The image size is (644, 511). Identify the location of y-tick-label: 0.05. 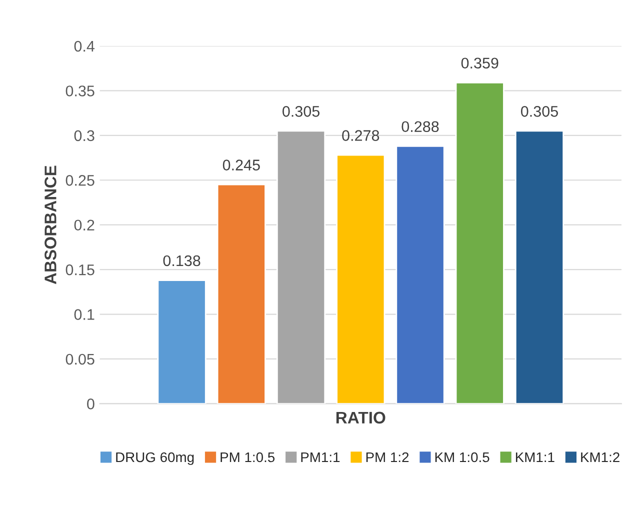
(80, 359).